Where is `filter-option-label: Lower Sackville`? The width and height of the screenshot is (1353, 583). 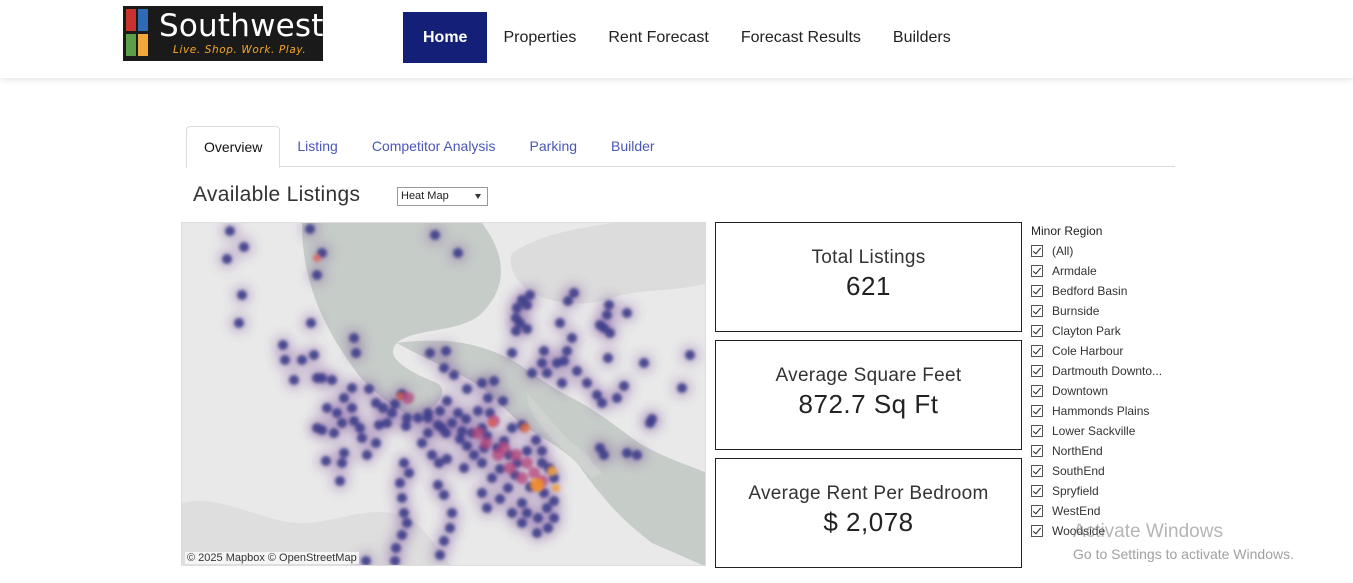 filter-option-label: Lower Sackville is located at coordinates (1094, 431).